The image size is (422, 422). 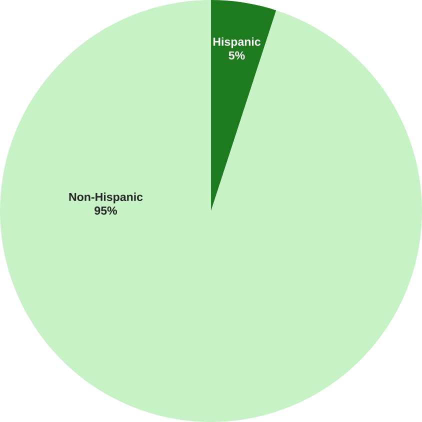 I want to click on slice-label: Non-Hispanic, so click(x=106, y=198).